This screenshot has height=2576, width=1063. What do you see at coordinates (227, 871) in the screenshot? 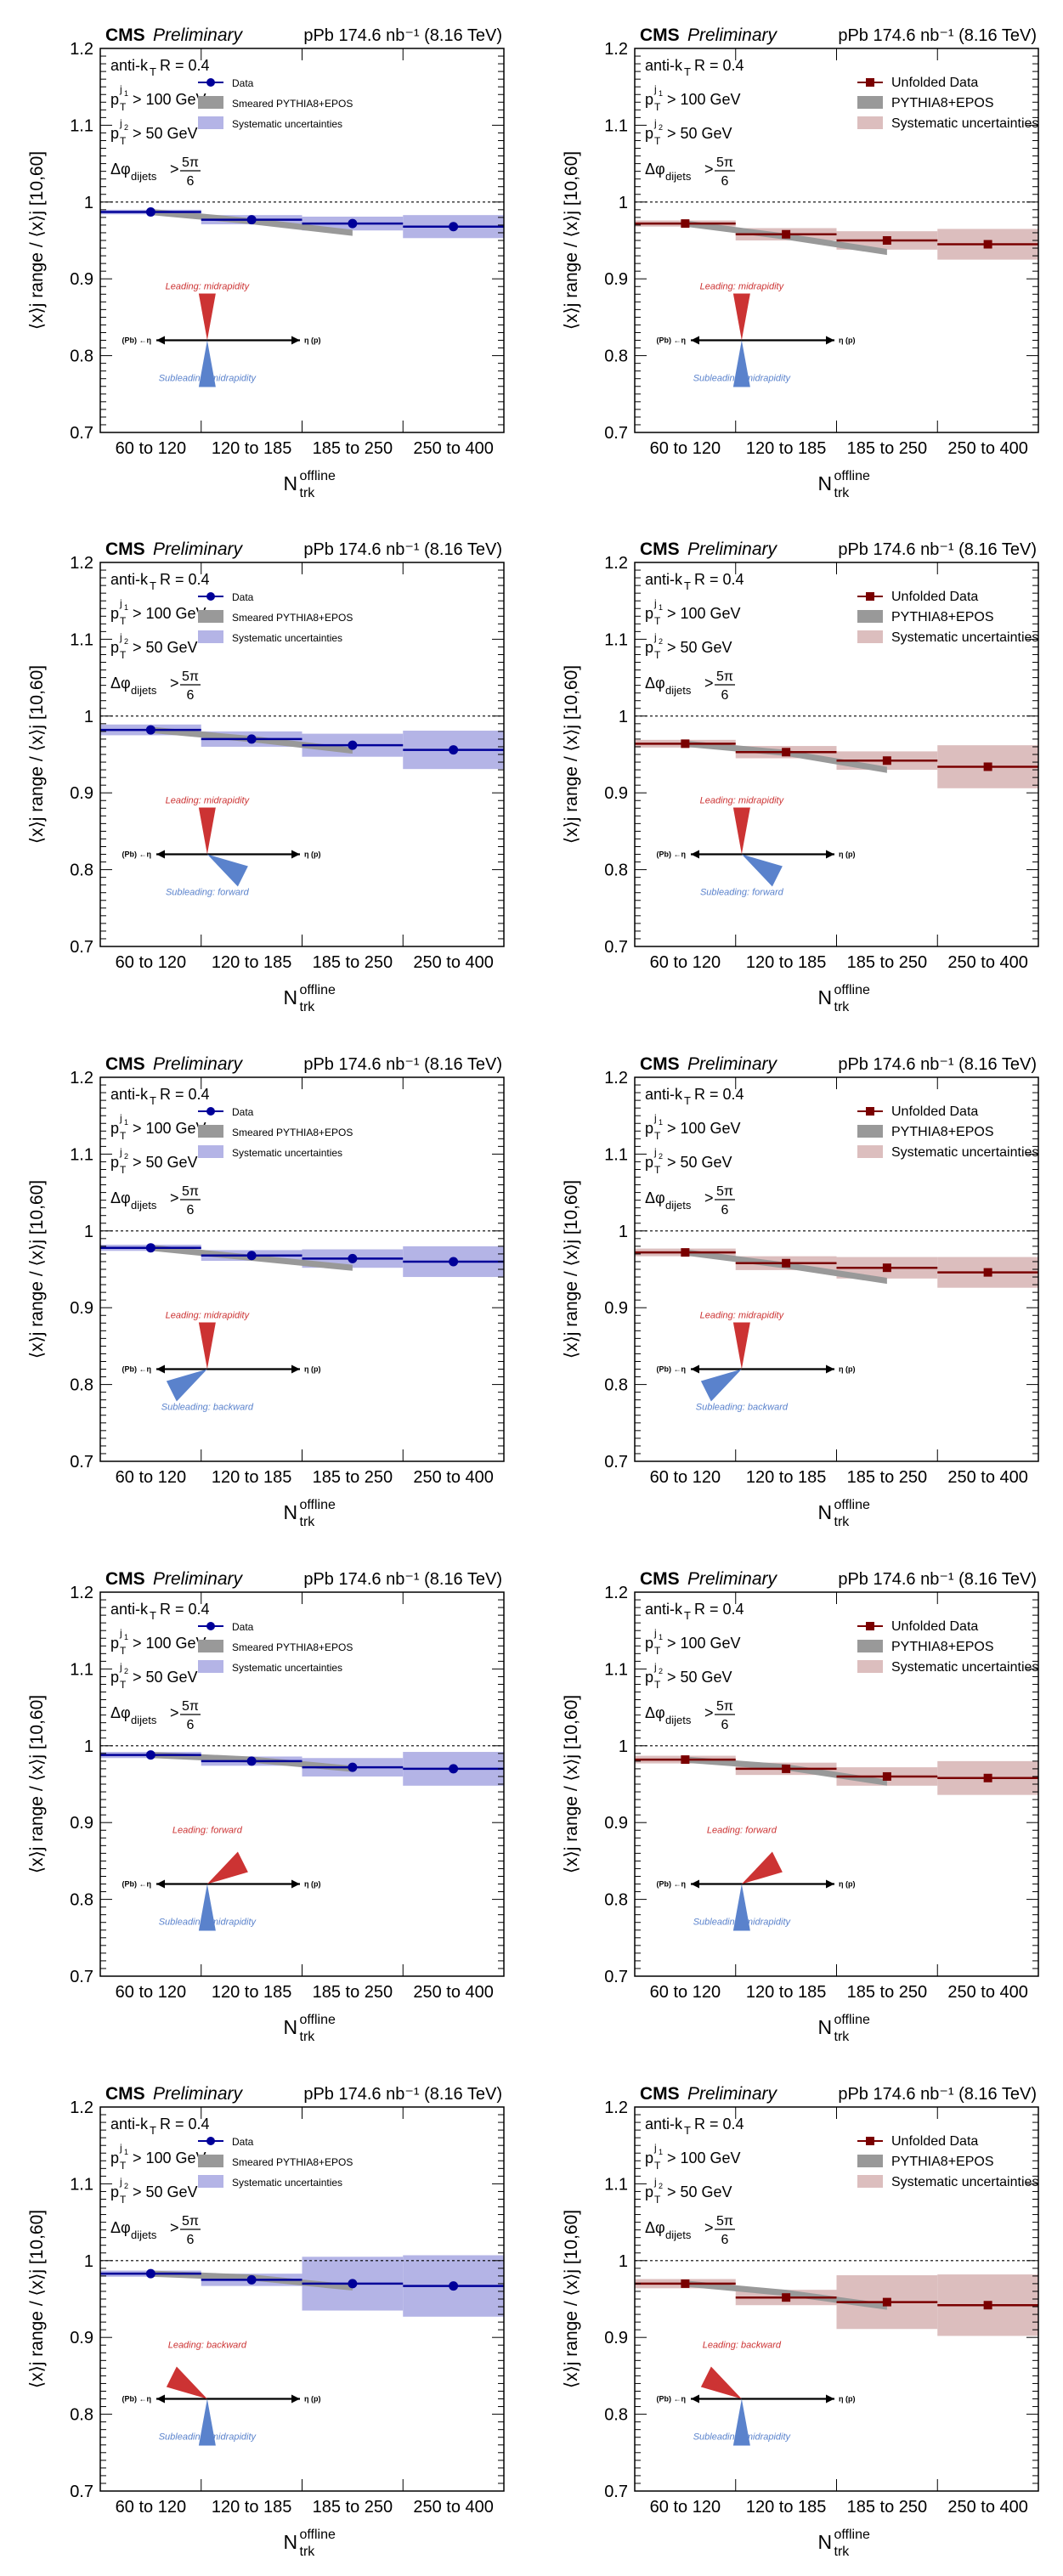
I see `subleading-jet-cone` at bounding box center [227, 871].